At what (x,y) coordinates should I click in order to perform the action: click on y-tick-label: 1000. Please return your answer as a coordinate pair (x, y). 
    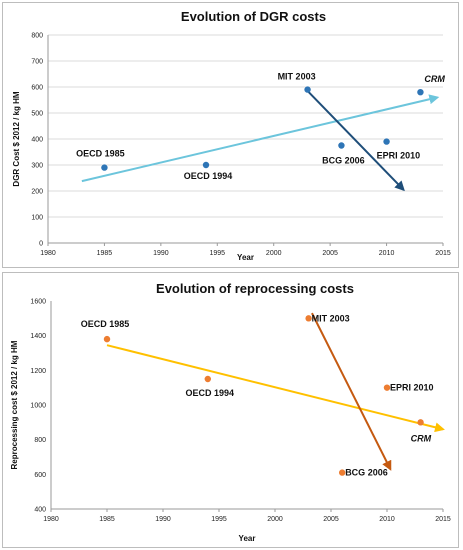
    Looking at the image, I should click on (38, 406).